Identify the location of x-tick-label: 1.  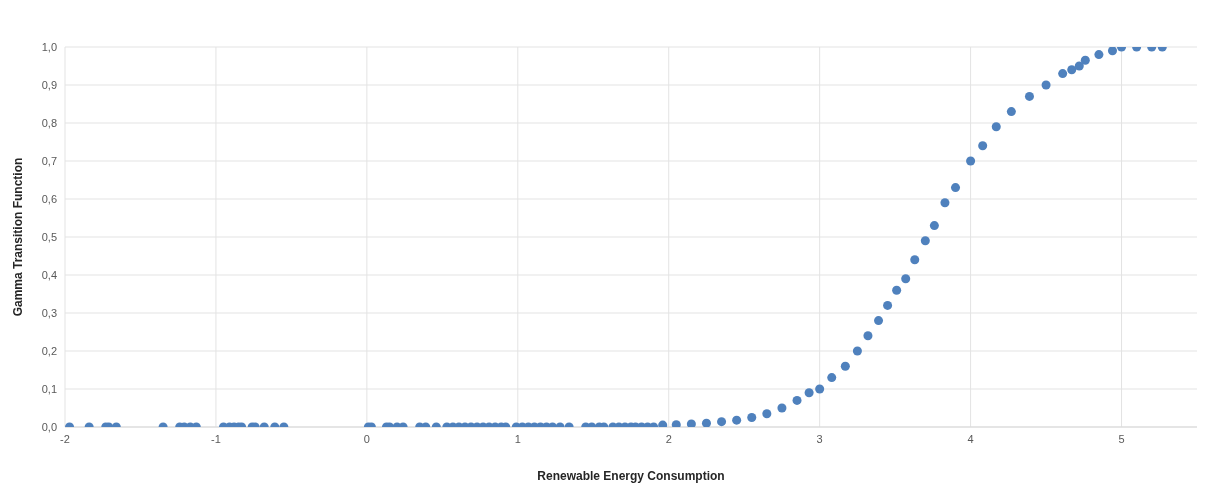
(517, 438).